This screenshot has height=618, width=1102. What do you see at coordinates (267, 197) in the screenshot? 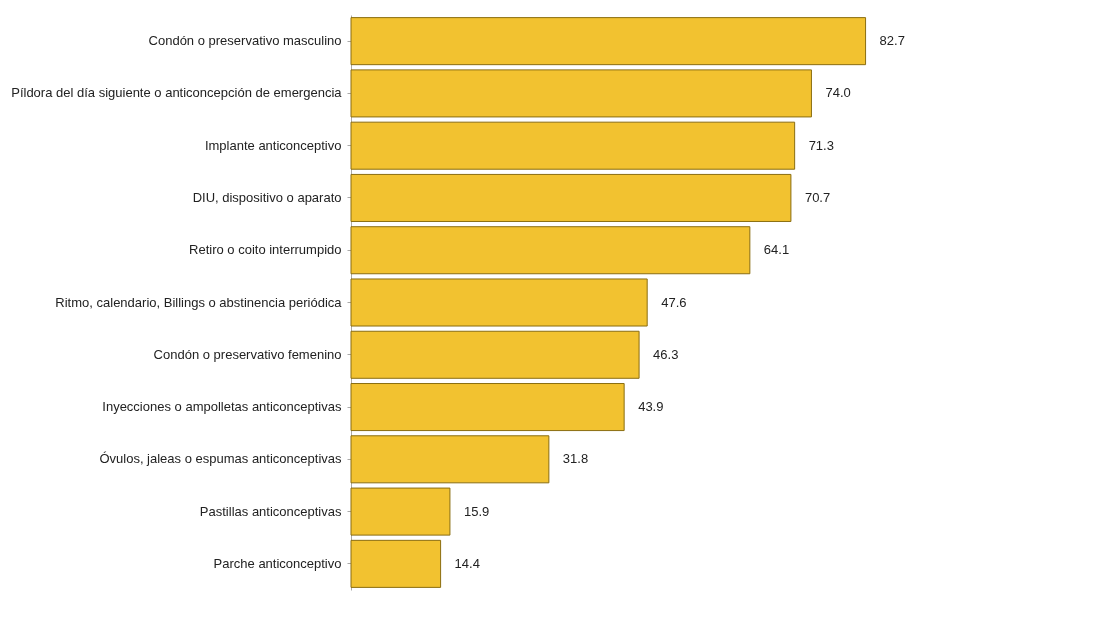
I see `y-tick-label: DIU, dispositivo o aparato` at bounding box center [267, 197].